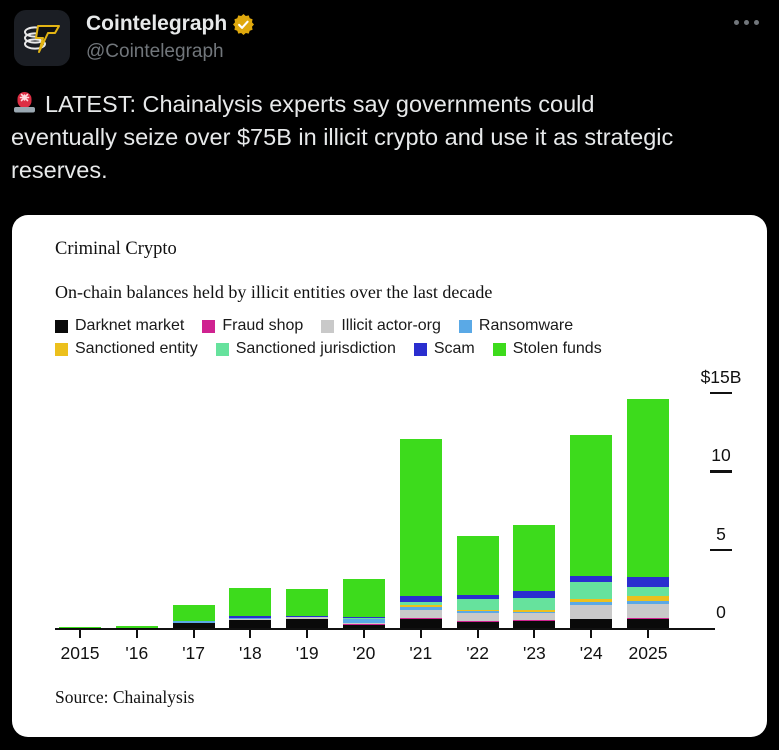 The image size is (779, 750). Describe the element at coordinates (155, 51) in the screenshot. I see `author-handle: @Cointelegraph` at that location.